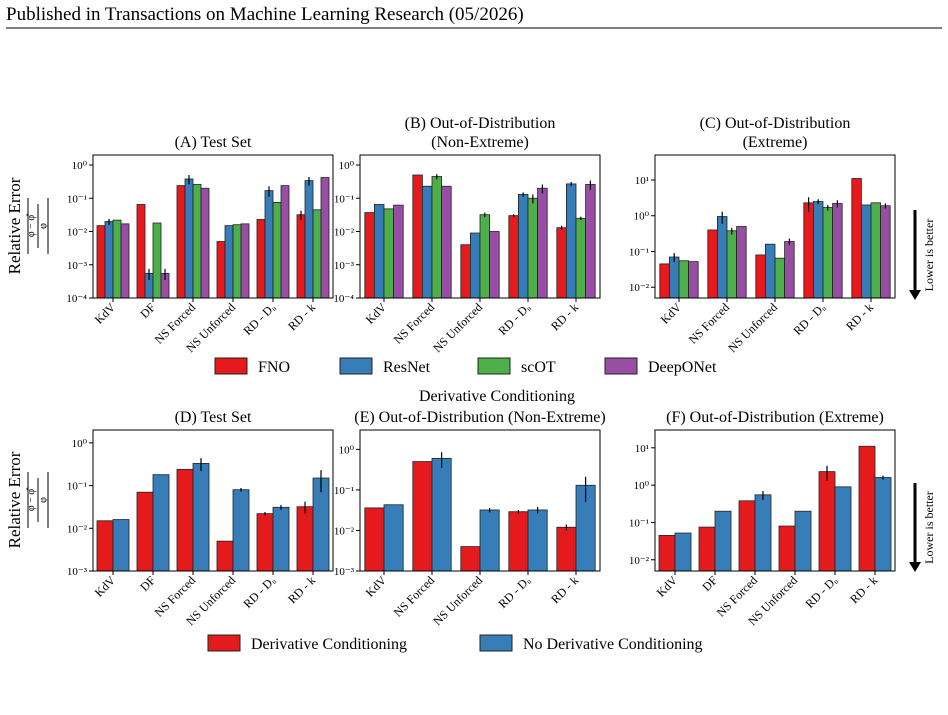 The width and height of the screenshot is (948, 715). What do you see at coordinates (213, 417) in the screenshot?
I see `chart-title: (D) Test Set` at bounding box center [213, 417].